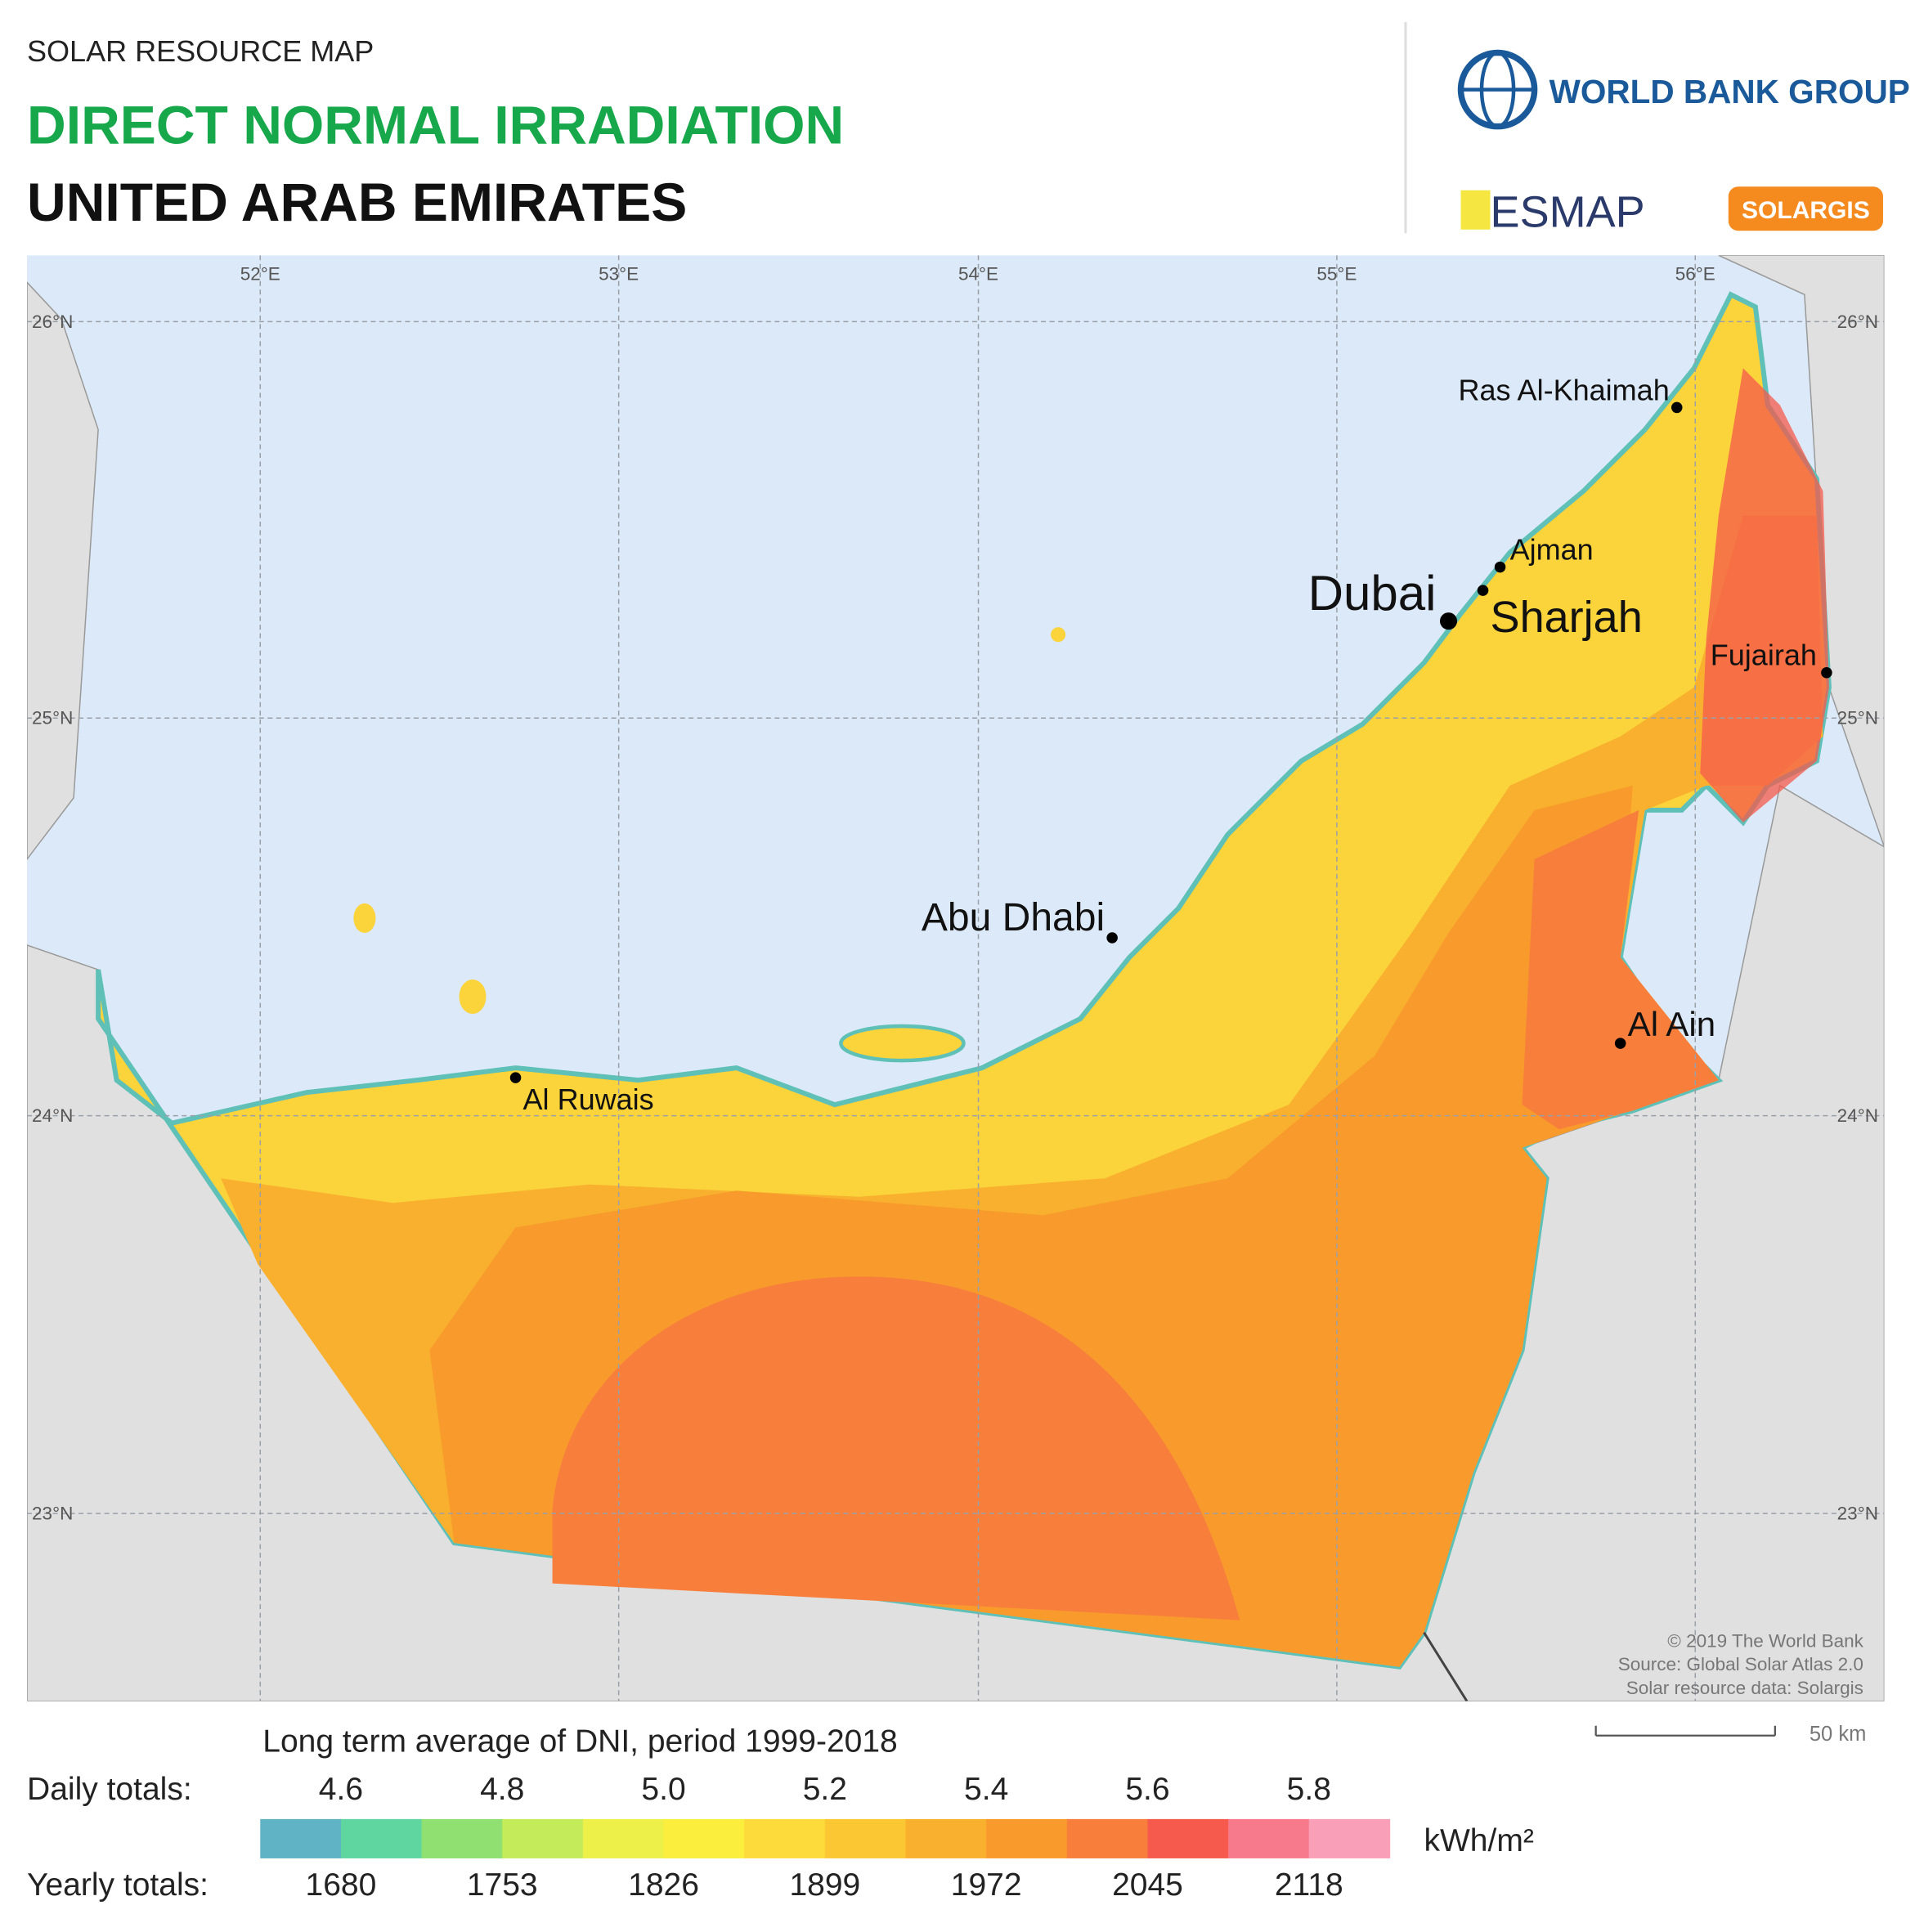 This screenshot has height=1932, width=1915. Describe the element at coordinates (341, 1790) in the screenshot. I see `daily-value: 4.6` at that location.